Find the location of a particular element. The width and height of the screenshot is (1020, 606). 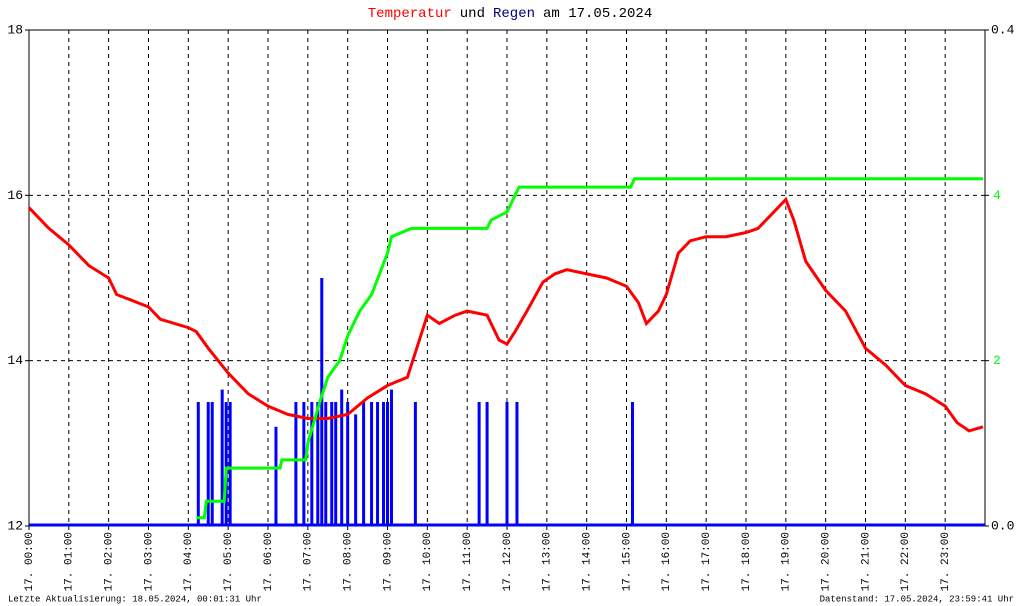

x-tick-label: 17. 08:00 is located at coordinates (349, 561).